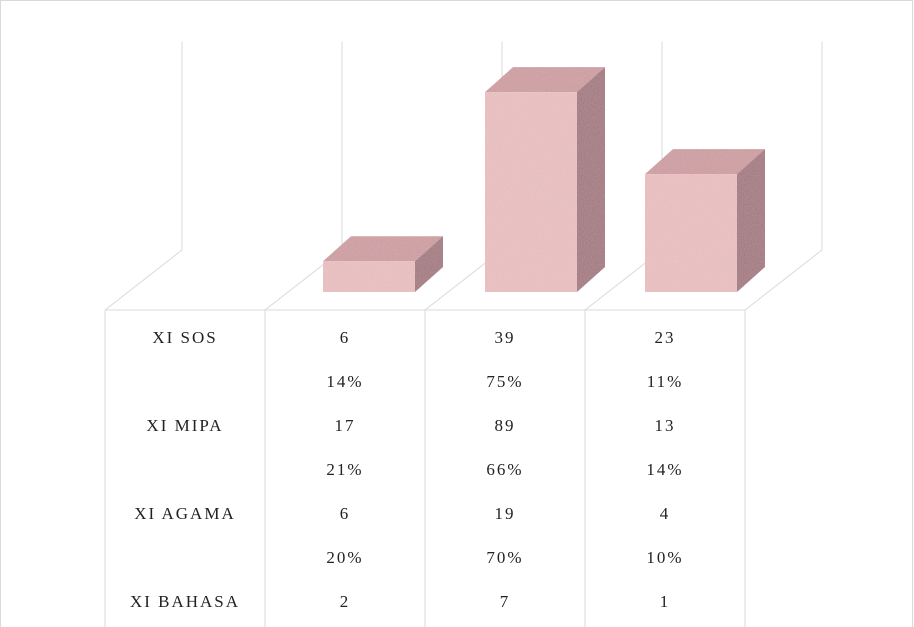  I want to click on table-cell: 1, so click(665, 601).